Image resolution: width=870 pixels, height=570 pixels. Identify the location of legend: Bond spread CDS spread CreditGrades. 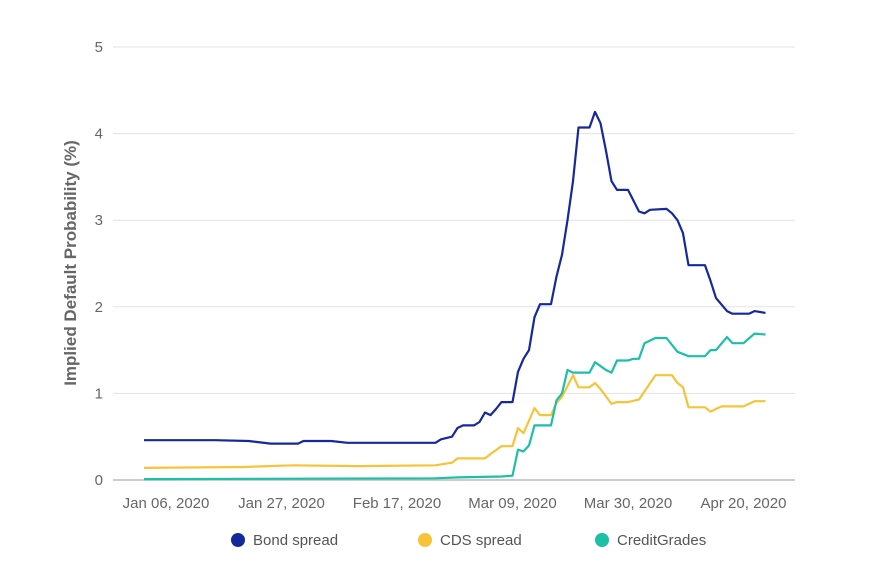
(468, 540).